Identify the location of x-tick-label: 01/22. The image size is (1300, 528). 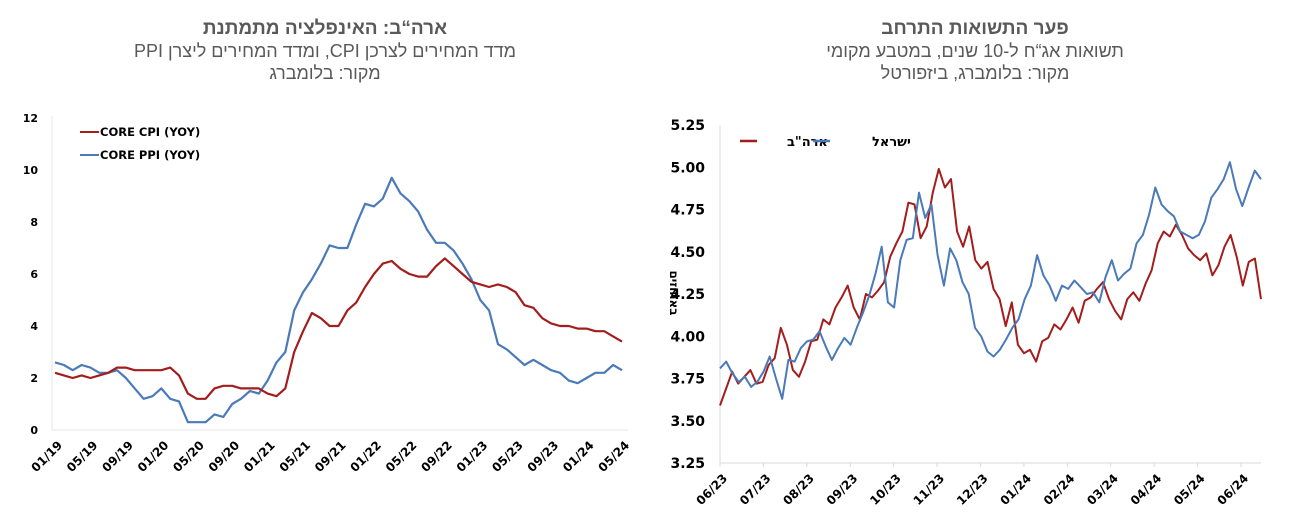
(365, 456).